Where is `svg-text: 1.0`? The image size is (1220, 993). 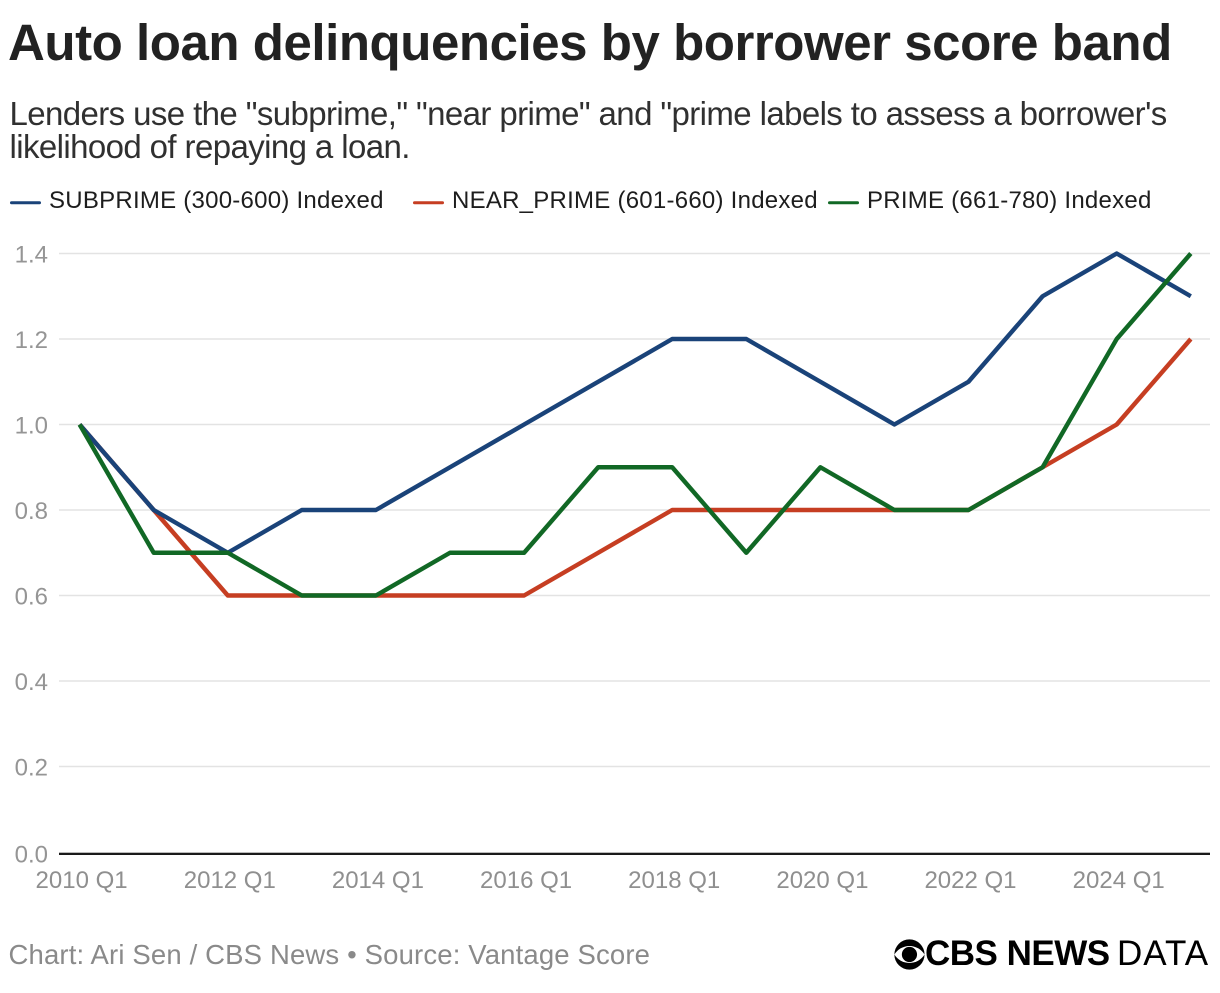 svg-text: 1.0 is located at coordinates (31, 426).